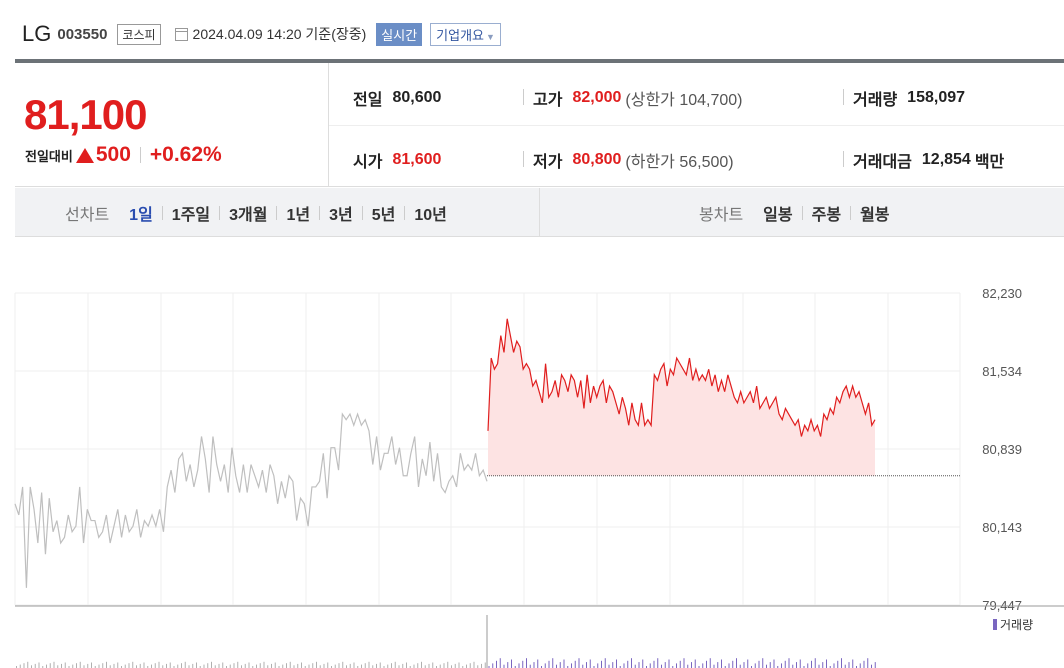 Image resolution: width=1064 pixels, height=668 pixels. What do you see at coordinates (946, 159) in the screenshot?
I see `amount-value: 12,854` at bounding box center [946, 159].